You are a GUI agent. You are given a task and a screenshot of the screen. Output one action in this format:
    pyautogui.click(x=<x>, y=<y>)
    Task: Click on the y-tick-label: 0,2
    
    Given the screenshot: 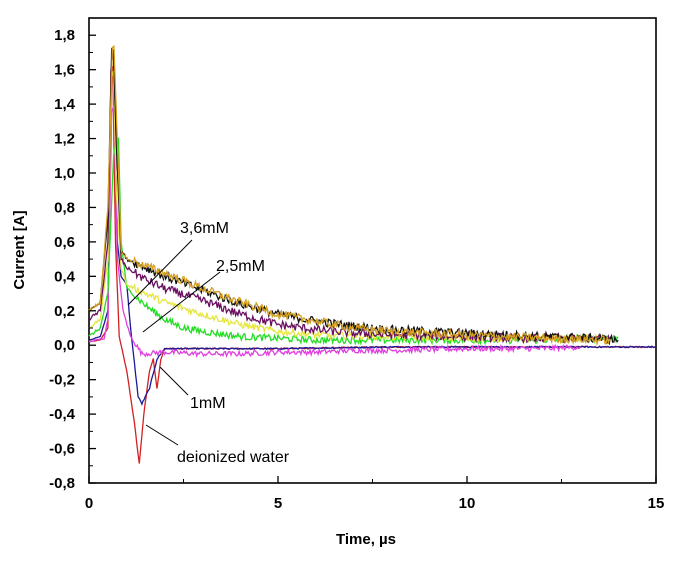 What is the action you would take?
    pyautogui.click(x=64, y=311)
    